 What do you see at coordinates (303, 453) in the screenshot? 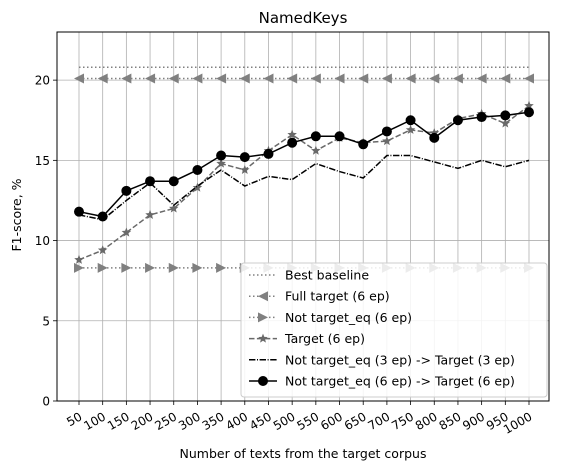
I see `x-axis-label: Number of texts from the target corpus` at bounding box center [303, 453].